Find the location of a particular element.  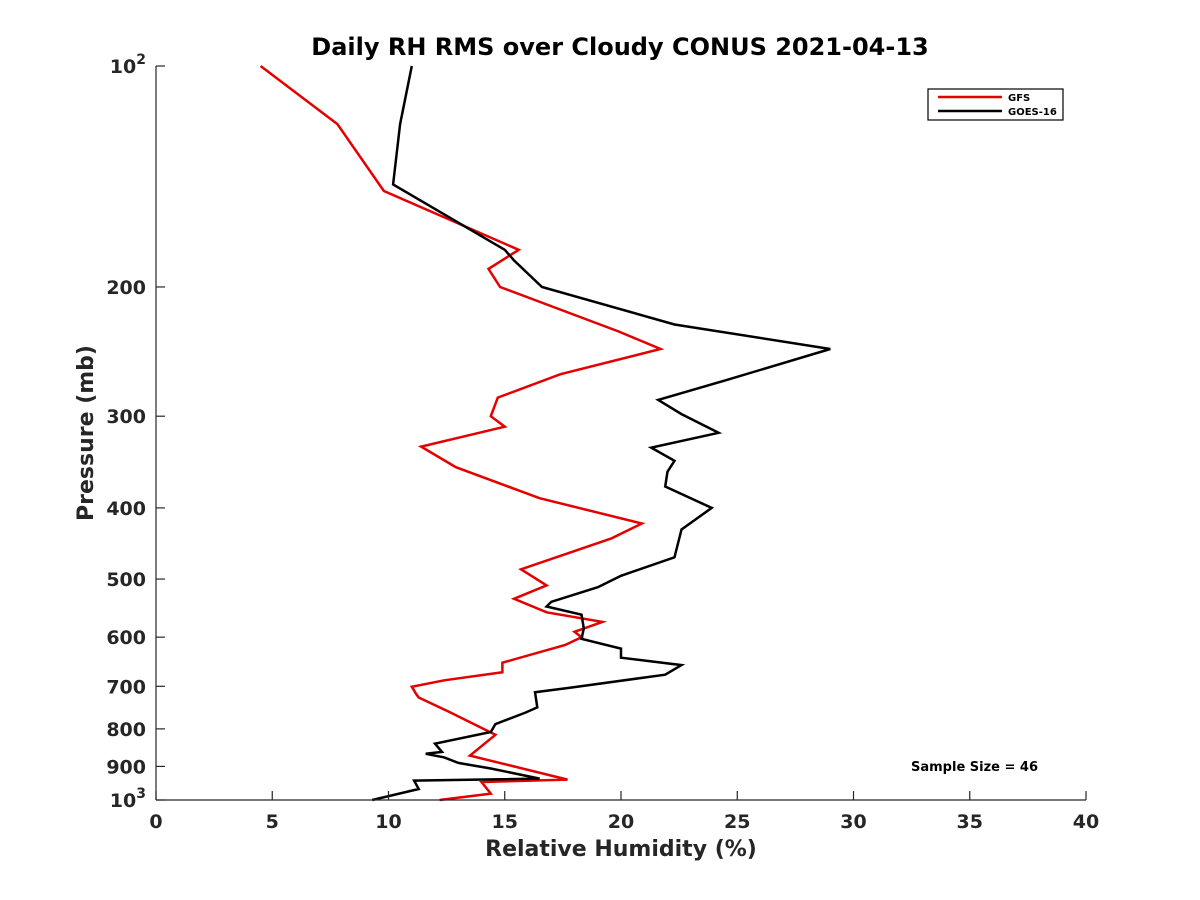

x-tick-label: 35 is located at coordinates (970, 822).